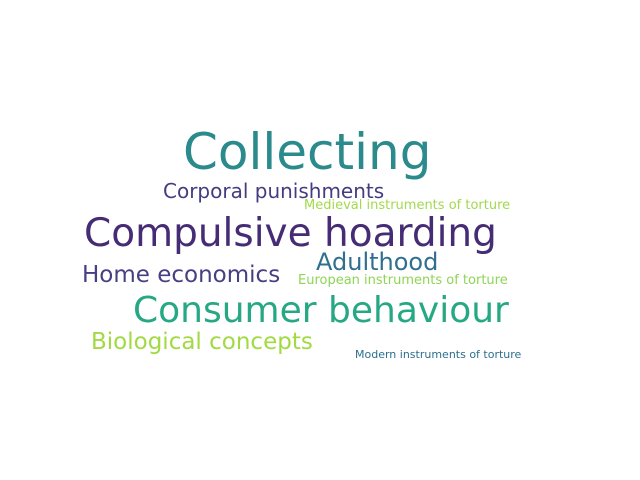  What do you see at coordinates (407, 205) in the screenshot?
I see `word-medieval-instruments-of-torture: Medieval instruments of torture` at bounding box center [407, 205].